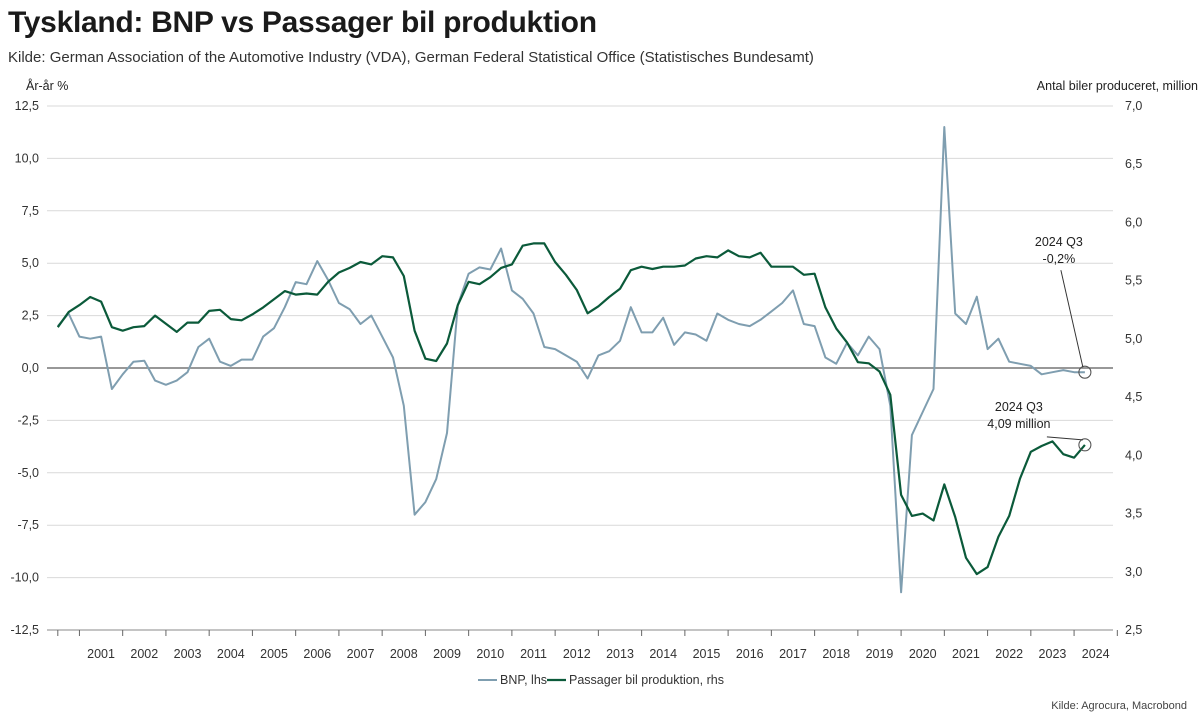 This screenshot has height=720, width=1199. What do you see at coordinates (577, 654) in the screenshot?
I see `x-tick-label: 2012` at bounding box center [577, 654].